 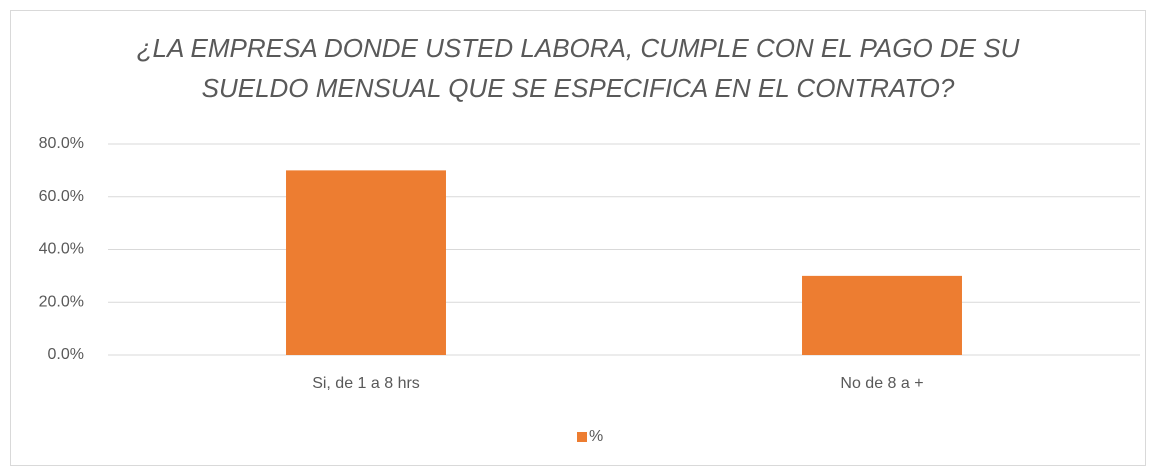 What do you see at coordinates (366, 383) in the screenshot?
I see `x-tick-label: Si, de 1 a 8 hrs` at bounding box center [366, 383].